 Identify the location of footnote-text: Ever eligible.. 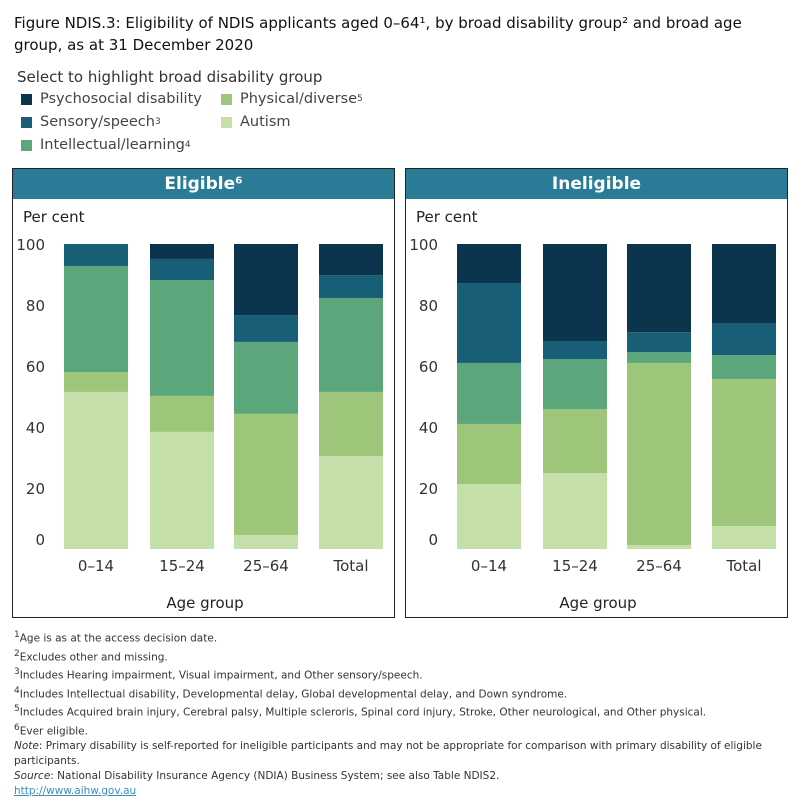
(53, 731).